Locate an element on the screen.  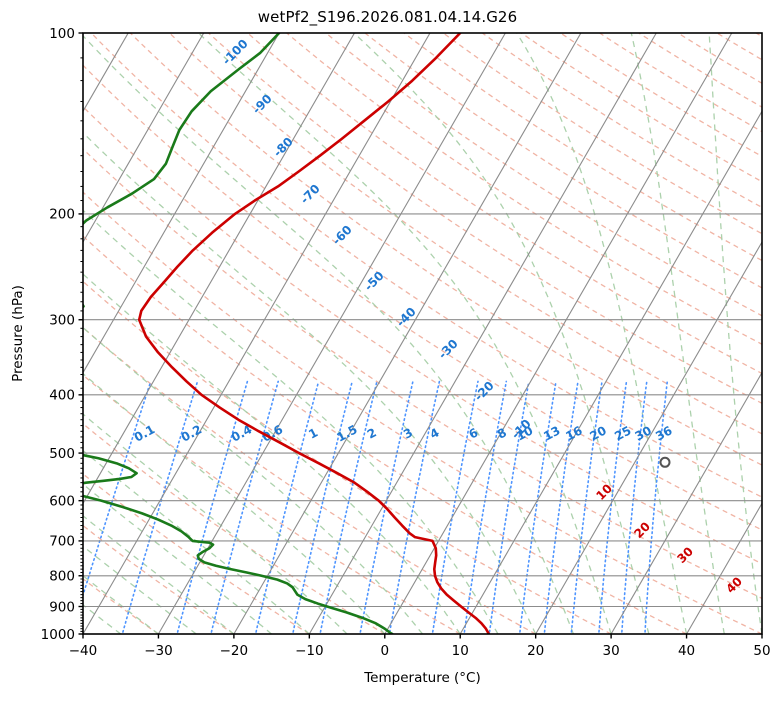
mixing-ratio-label: 0.2 is located at coordinates (191, 433).